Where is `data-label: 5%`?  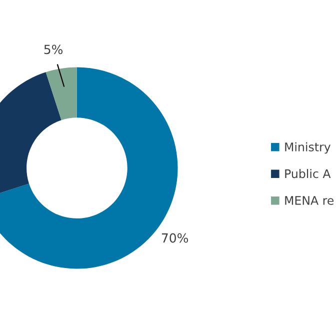 data-label: 5% is located at coordinates (53, 49).